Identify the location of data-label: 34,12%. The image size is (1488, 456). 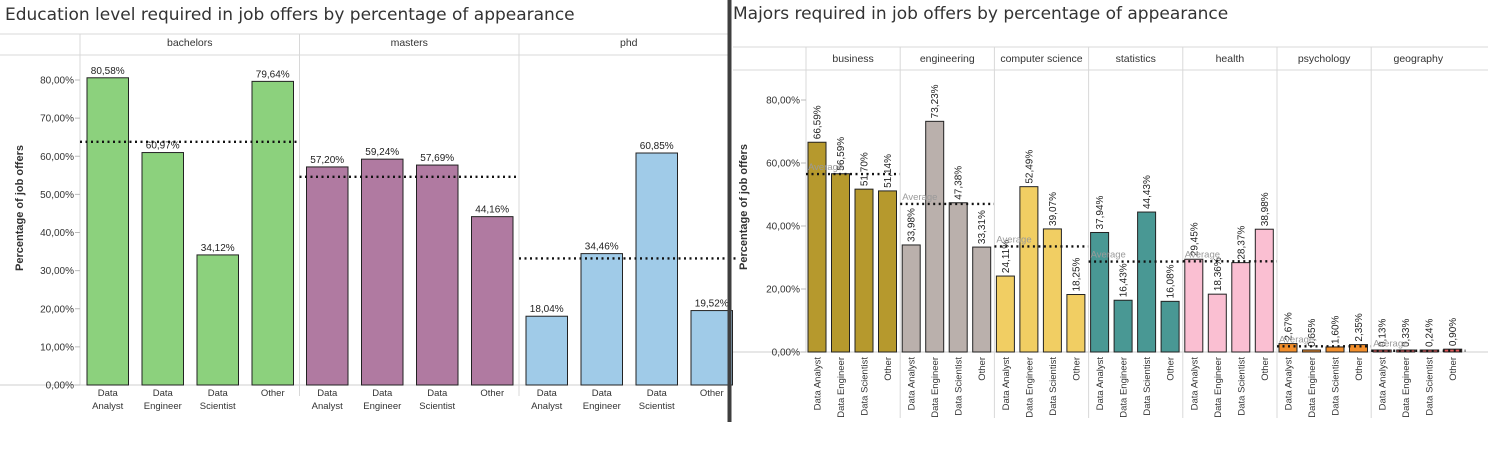
(218, 248).